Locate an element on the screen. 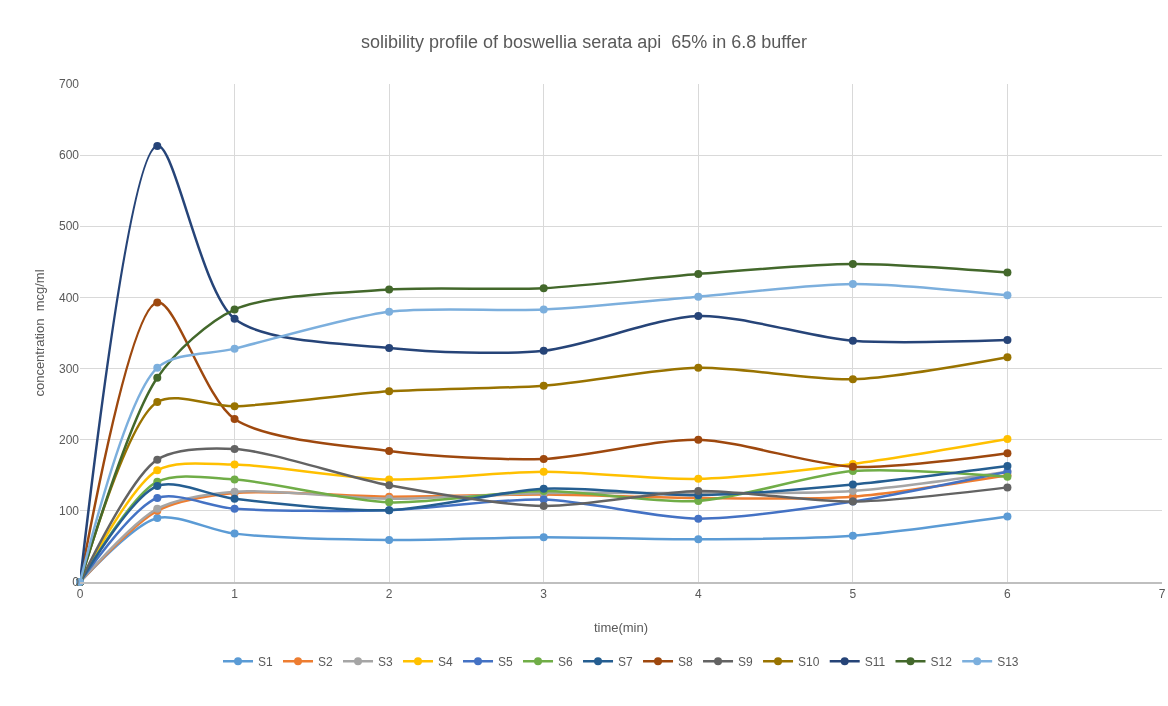  y-tick-label: 400 is located at coordinates (69, 297).